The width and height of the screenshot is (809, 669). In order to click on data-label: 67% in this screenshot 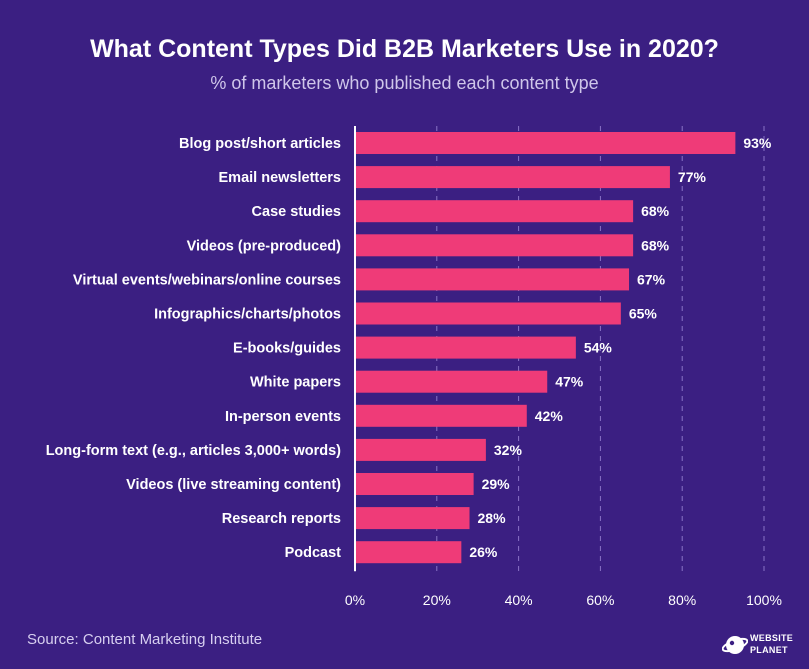, I will do `click(651, 279)`.